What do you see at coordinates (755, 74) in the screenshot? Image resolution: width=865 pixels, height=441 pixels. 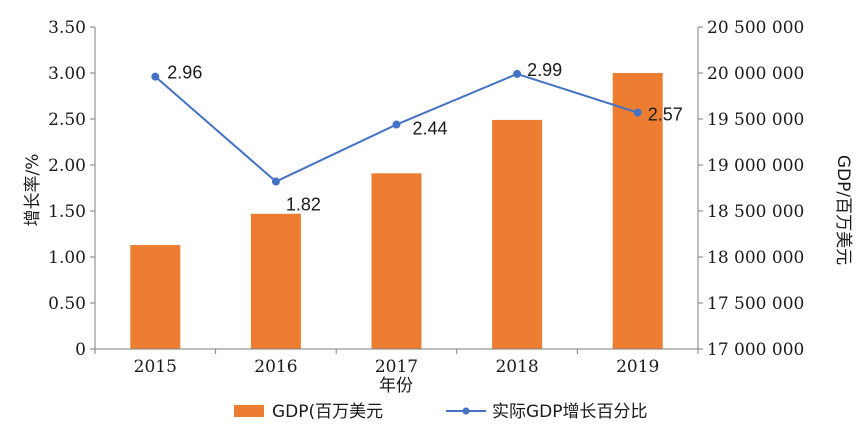 I see `right-tick-label: 20 000 000` at bounding box center [755, 74].